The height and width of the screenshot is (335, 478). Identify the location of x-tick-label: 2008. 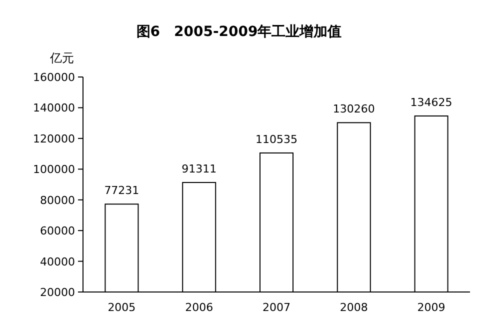
(354, 307).